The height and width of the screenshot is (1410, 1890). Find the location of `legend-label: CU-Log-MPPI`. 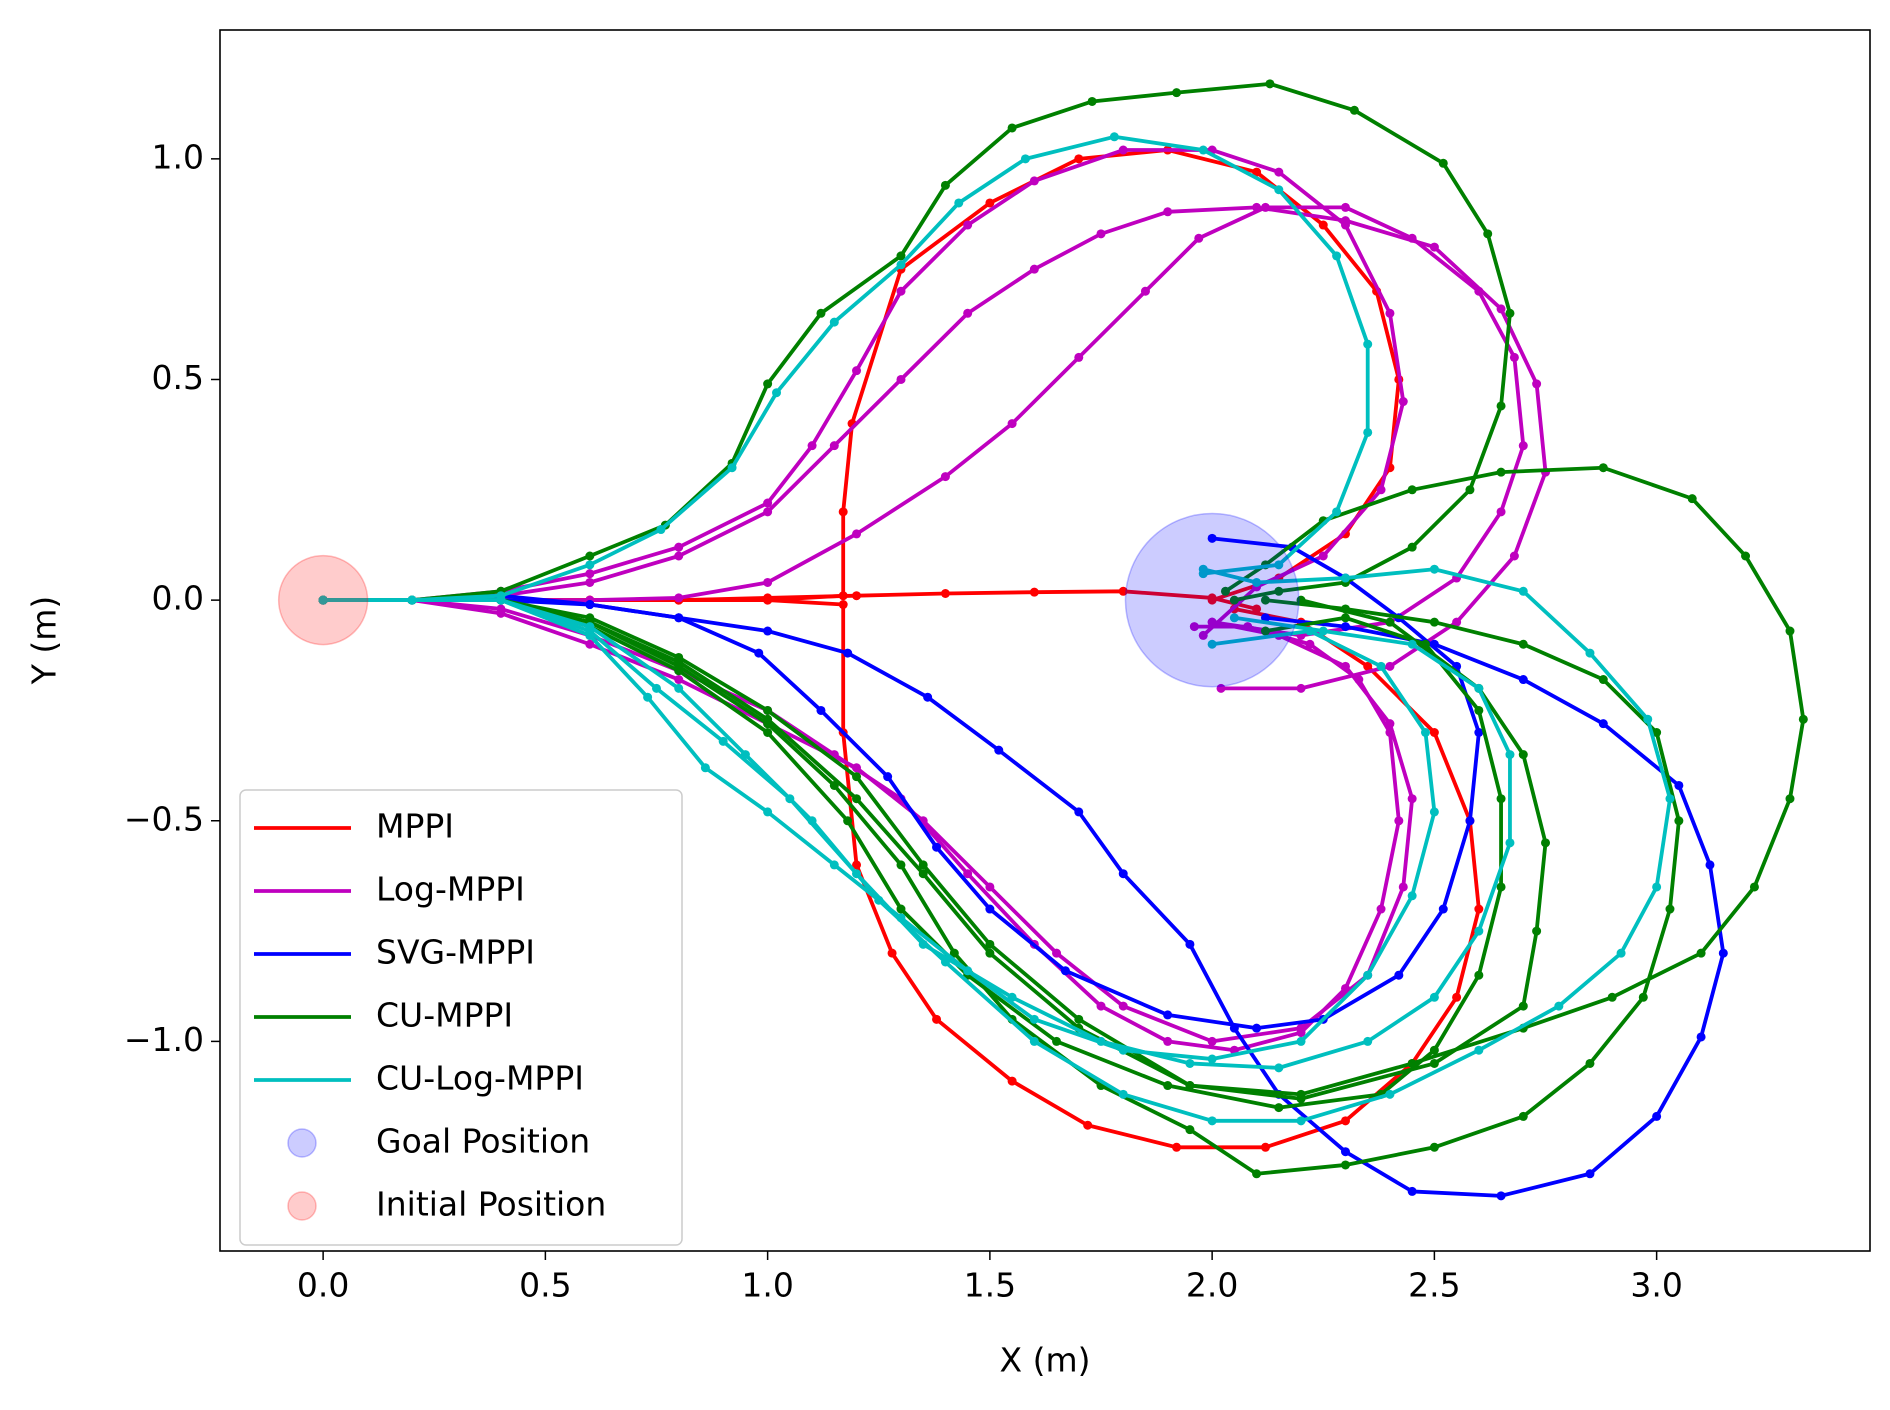

legend-label: CU-Log-MPPI is located at coordinates (480, 1078).